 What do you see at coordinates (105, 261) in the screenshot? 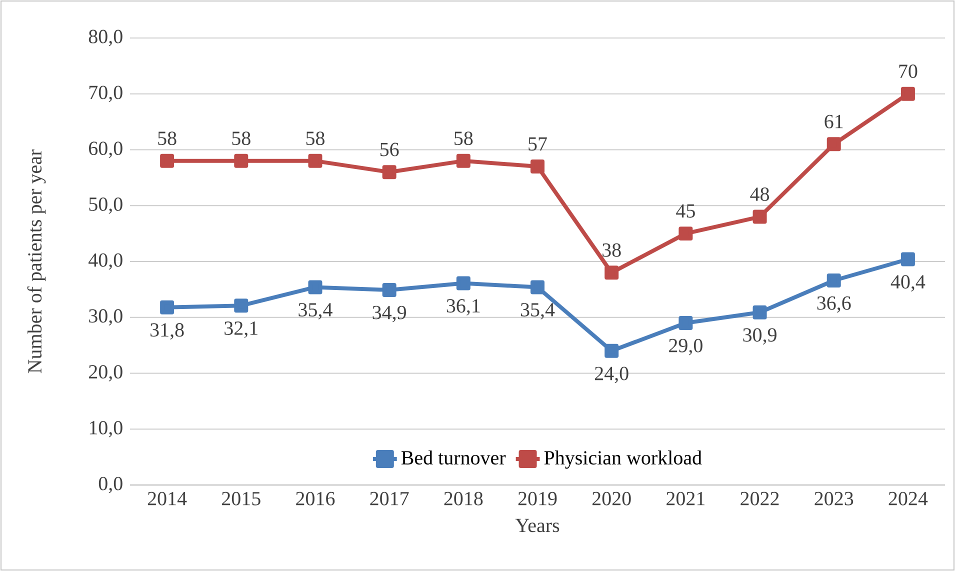
I see `y-tick-label: 40,0` at bounding box center [105, 261].